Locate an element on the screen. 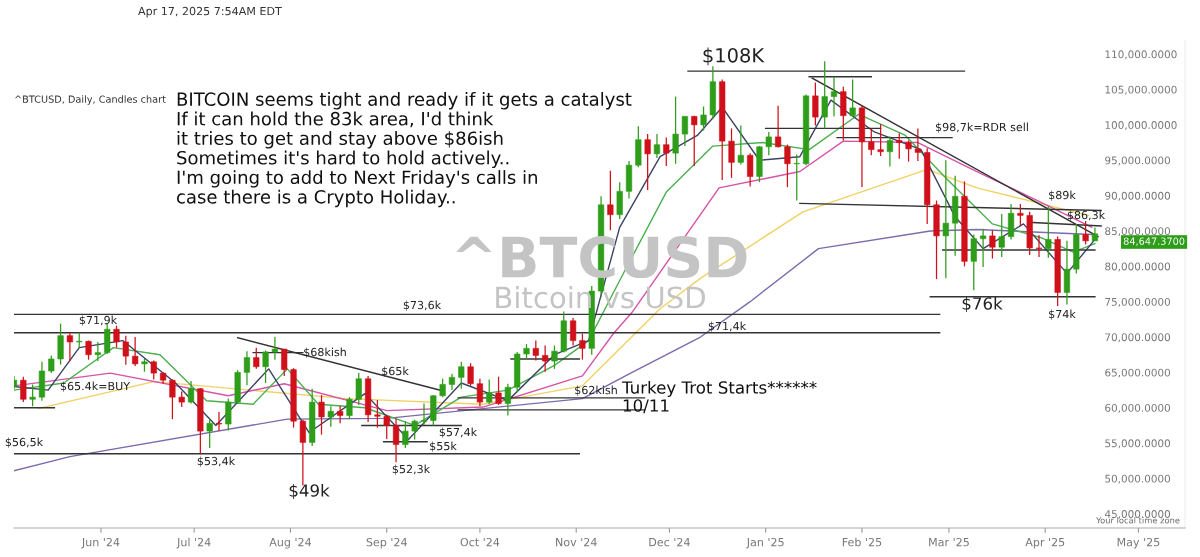 Image resolution: width=1200 pixels, height=557 pixels. x-tick-label: Jan '25 is located at coordinates (765, 543).